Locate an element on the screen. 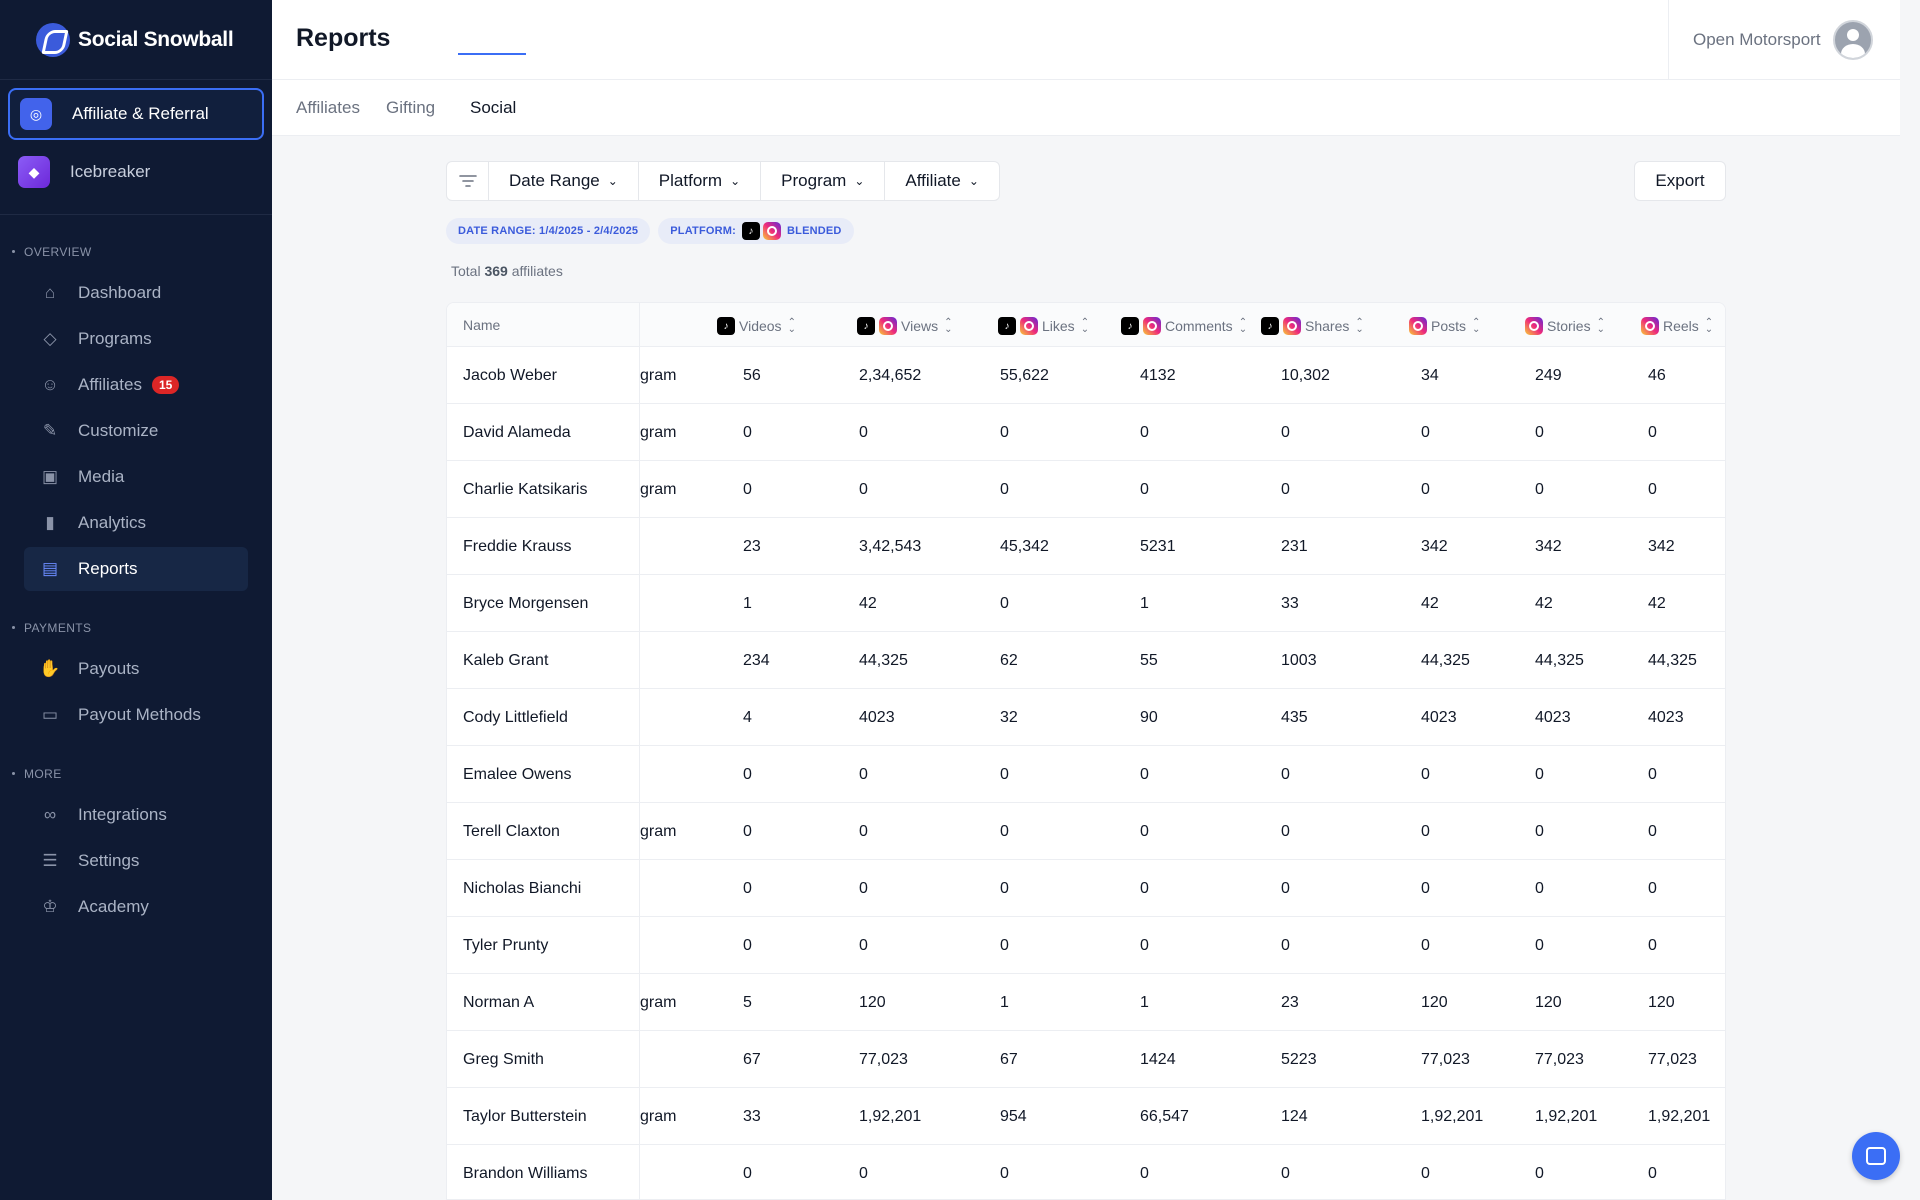 The image size is (1920, 1200). total-affiliates: Total 369 affiliates is located at coordinates (507, 271).